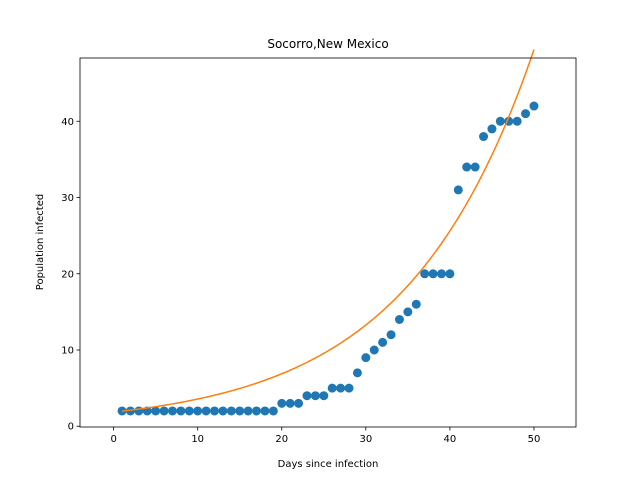  What do you see at coordinates (67, 274) in the screenshot?
I see `y-tick-label: 20` at bounding box center [67, 274].